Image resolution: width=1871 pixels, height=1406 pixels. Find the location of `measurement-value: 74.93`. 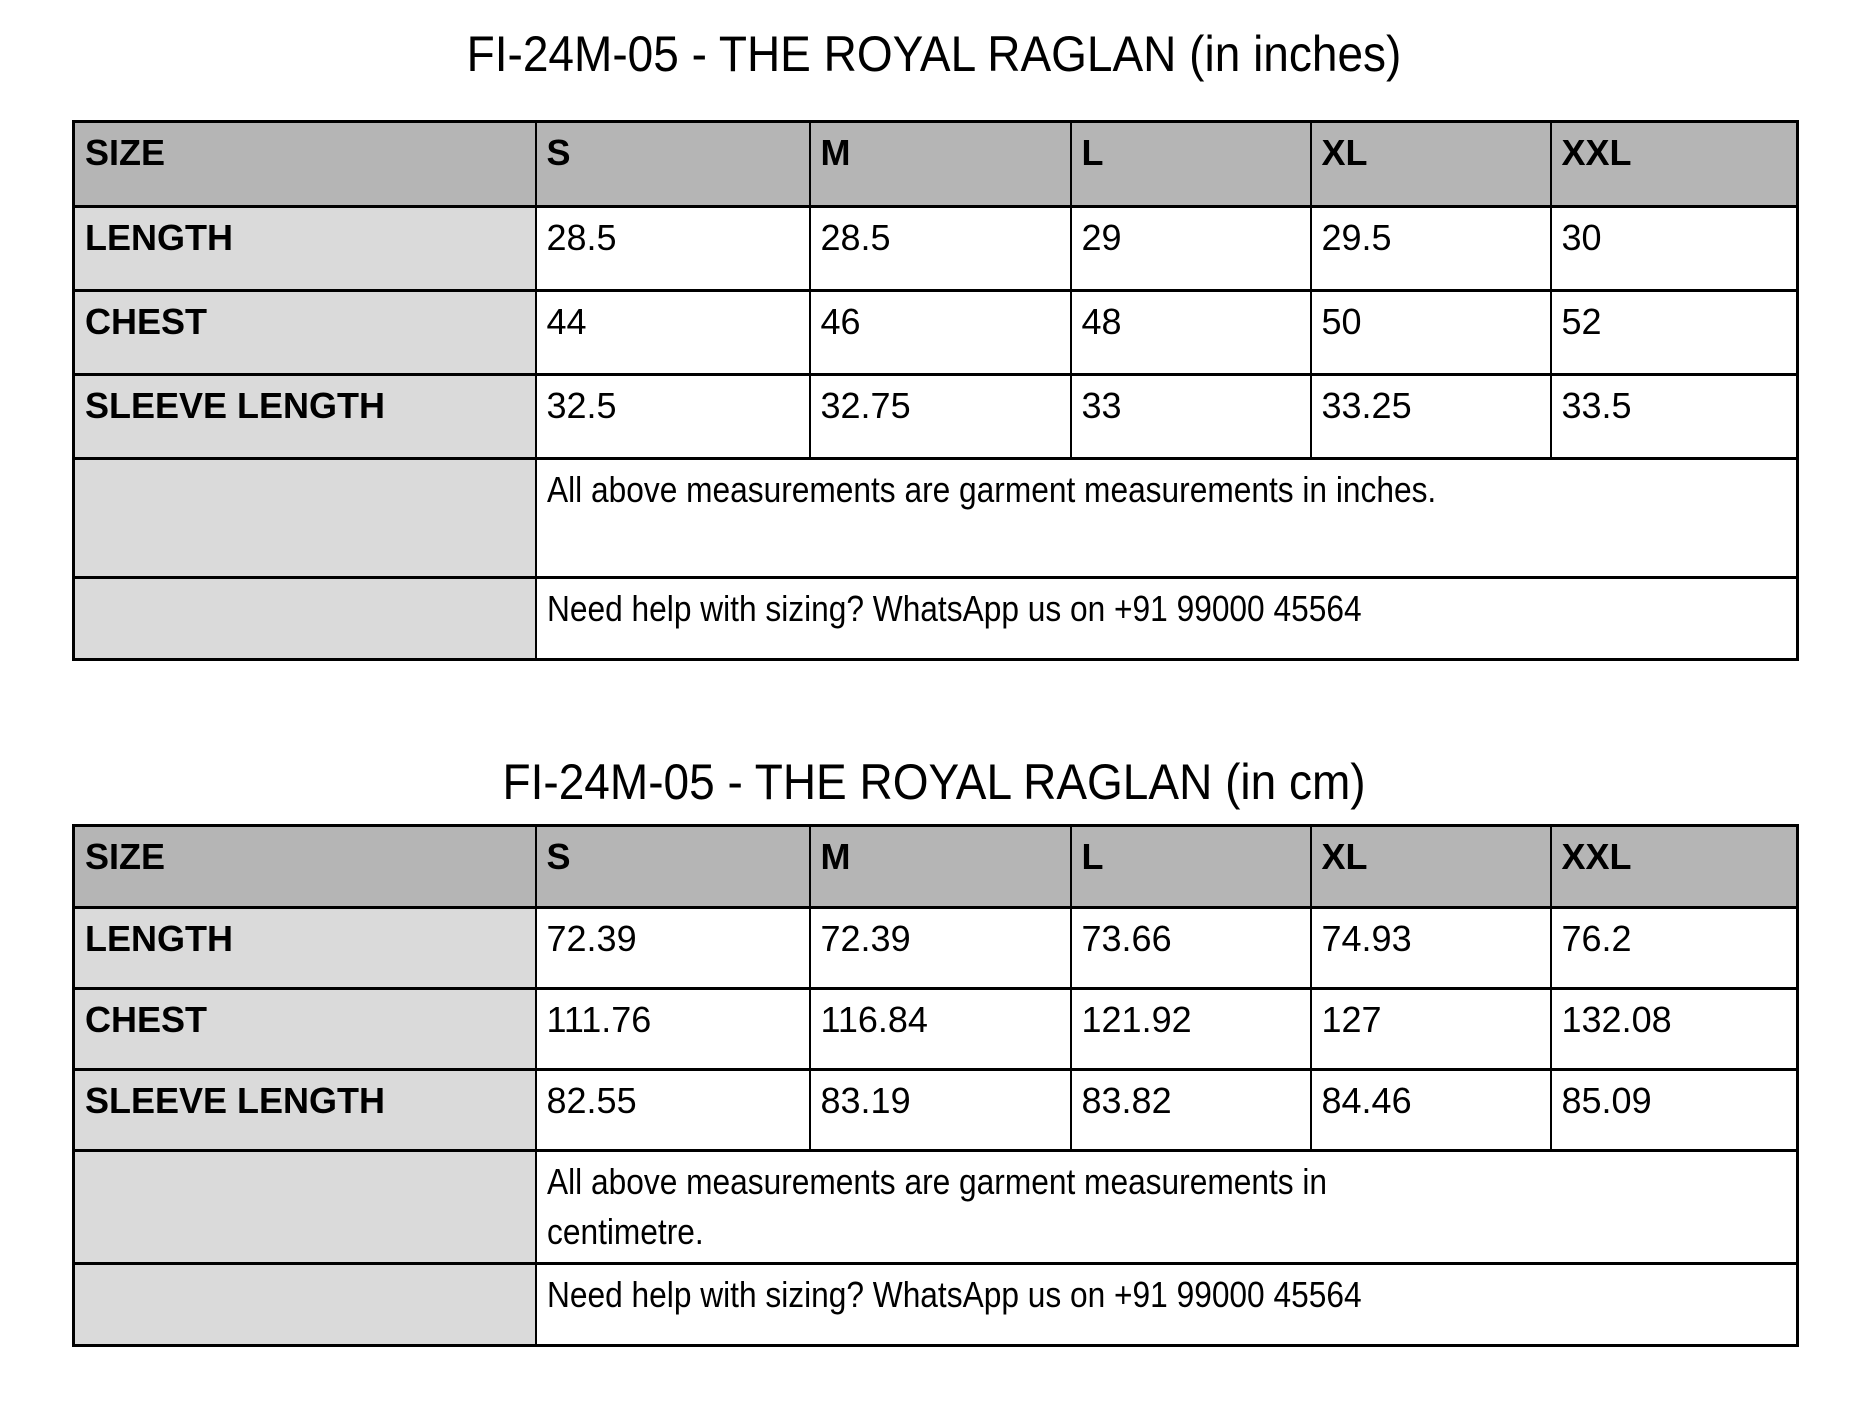

measurement-value: 74.93 is located at coordinates (1430, 948).